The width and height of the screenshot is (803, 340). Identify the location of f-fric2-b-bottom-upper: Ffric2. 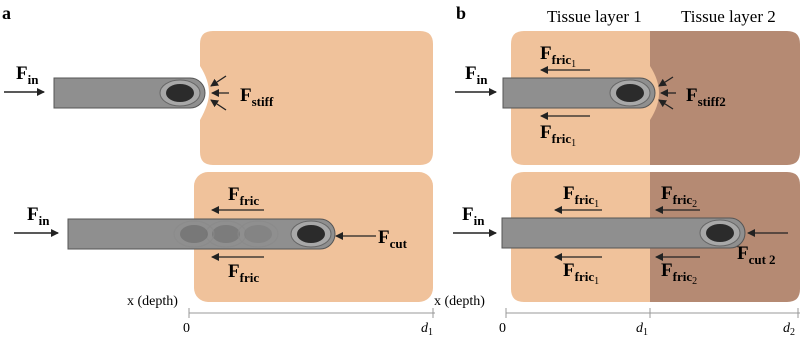
(679, 196).